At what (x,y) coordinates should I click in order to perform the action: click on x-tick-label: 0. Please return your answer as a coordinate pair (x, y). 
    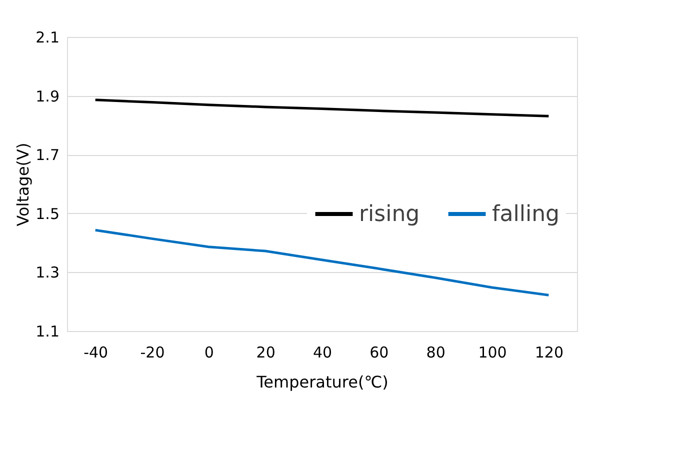
    Looking at the image, I should click on (209, 353).